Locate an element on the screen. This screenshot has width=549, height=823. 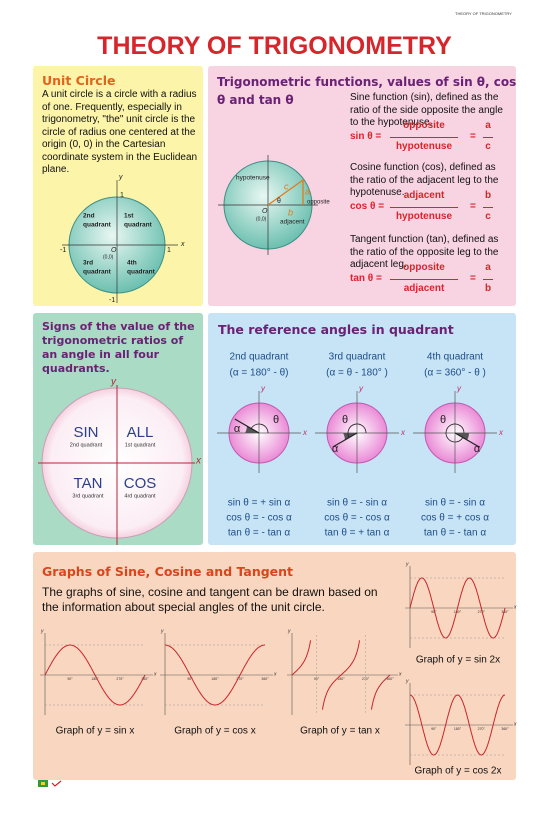
ratio-denominator: b is located at coordinates (488, 288).